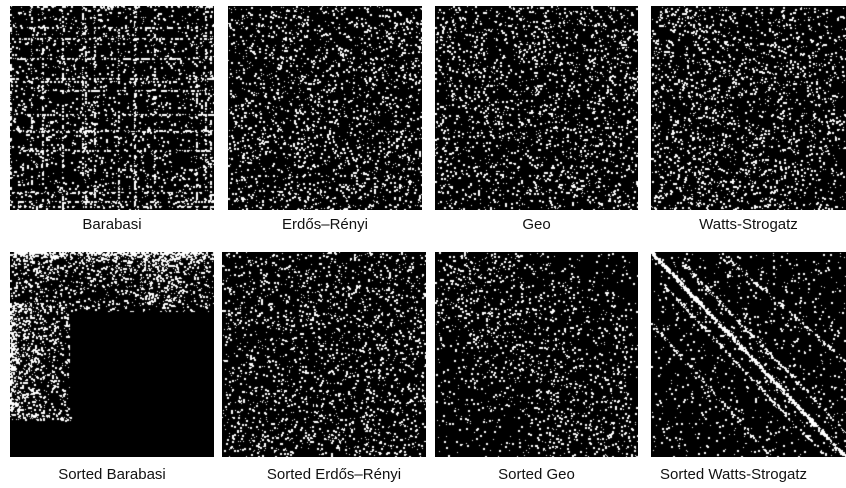 Image resolution: width=846 pixels, height=488 pixels. What do you see at coordinates (334, 474) in the screenshot?
I see `caption-sorted-erdos-renyi: Sorted Erdős–Rényi` at bounding box center [334, 474].